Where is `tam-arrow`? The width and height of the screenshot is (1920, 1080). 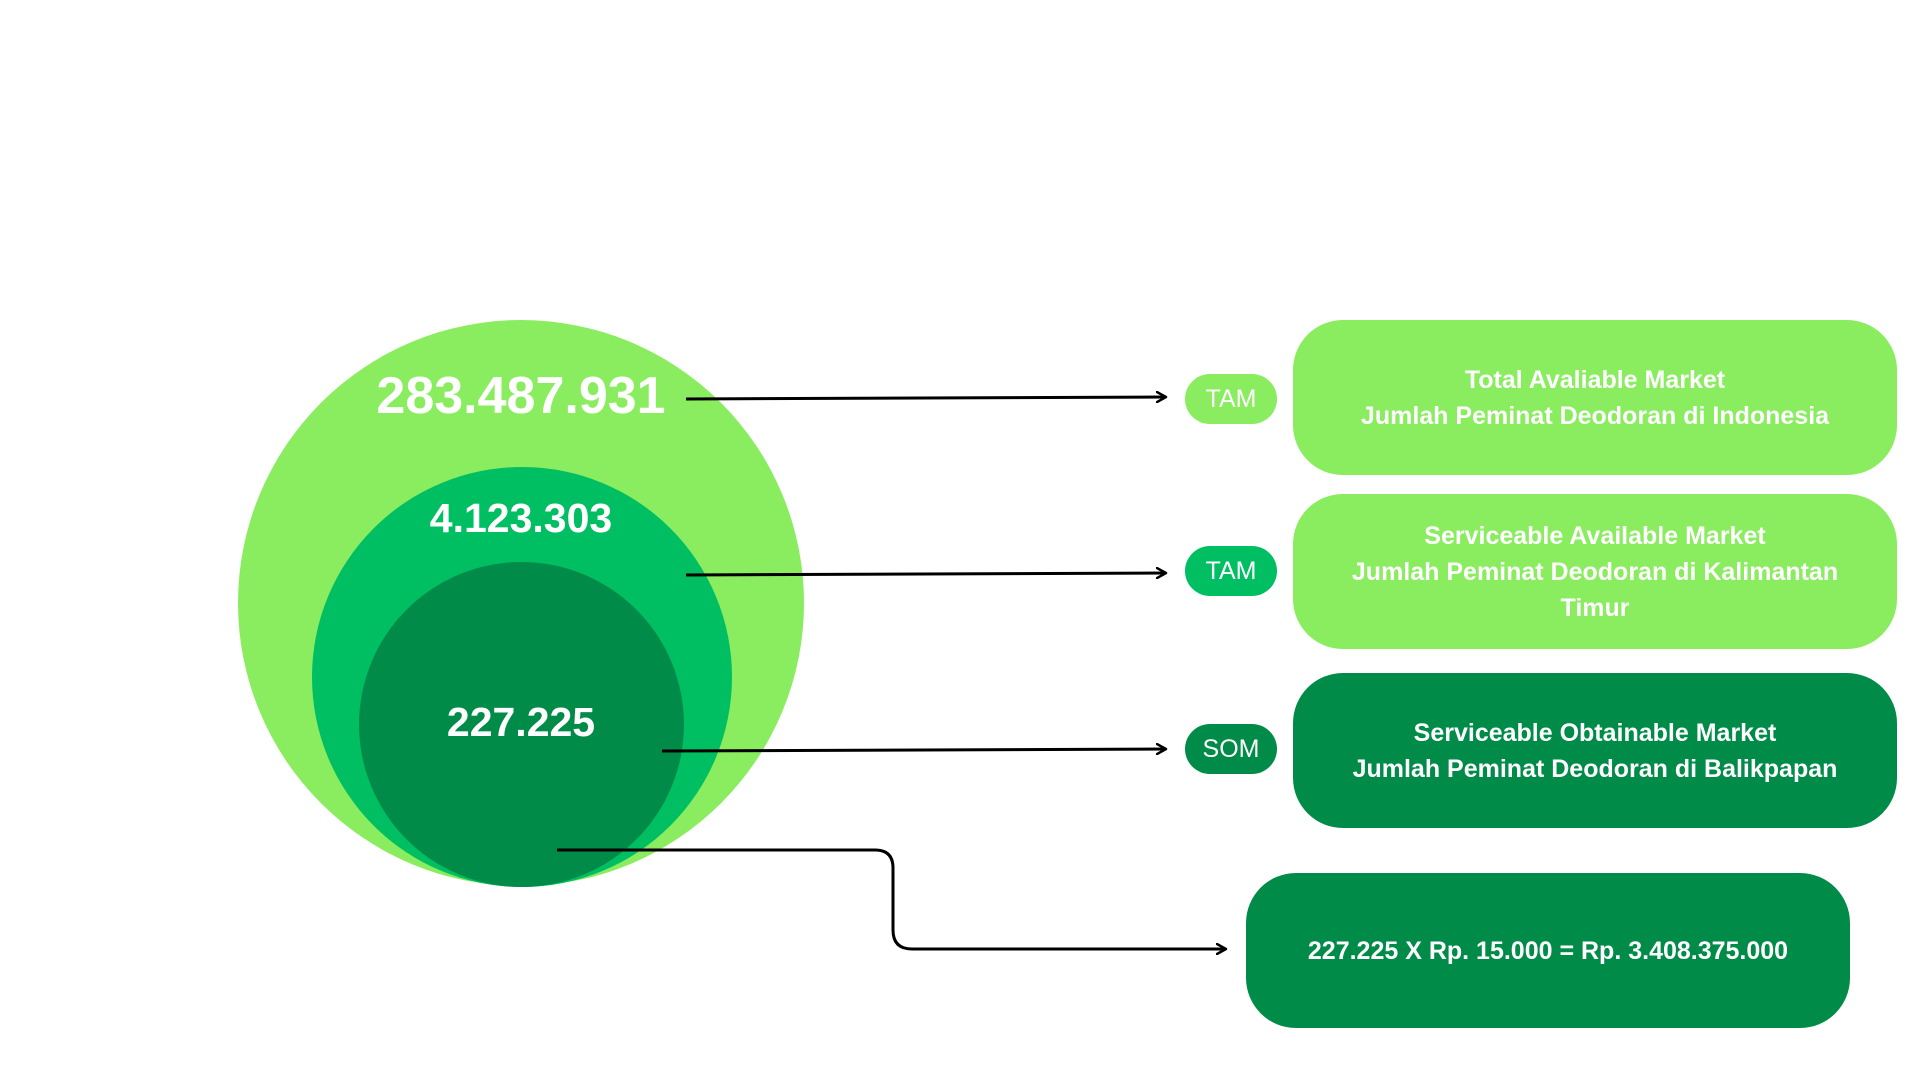
tam-arrow is located at coordinates (925, 398).